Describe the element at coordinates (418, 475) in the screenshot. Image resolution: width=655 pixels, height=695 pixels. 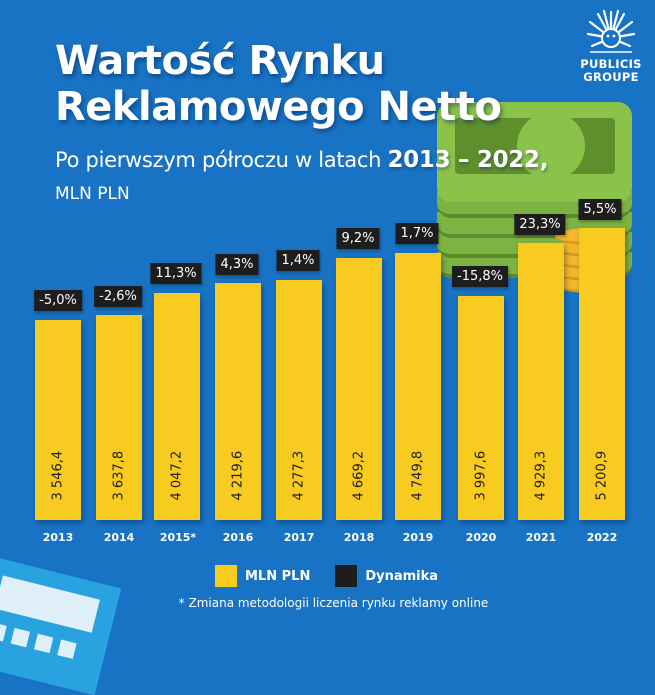
I see `bar-value: 4 749,8` at that location.